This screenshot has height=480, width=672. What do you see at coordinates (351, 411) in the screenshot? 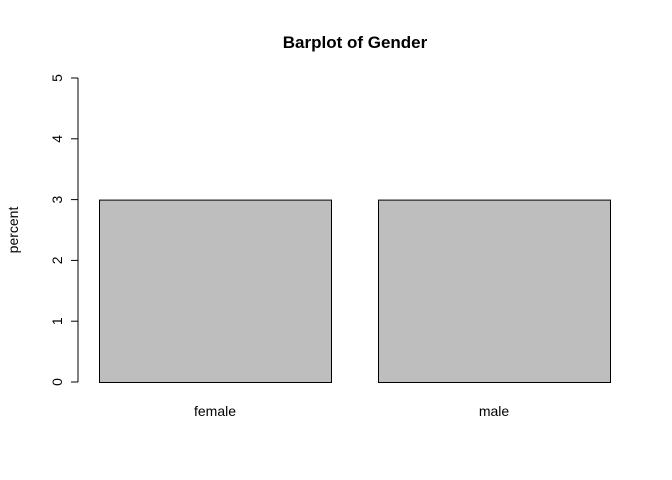
I see `category-labels: female male` at bounding box center [351, 411].